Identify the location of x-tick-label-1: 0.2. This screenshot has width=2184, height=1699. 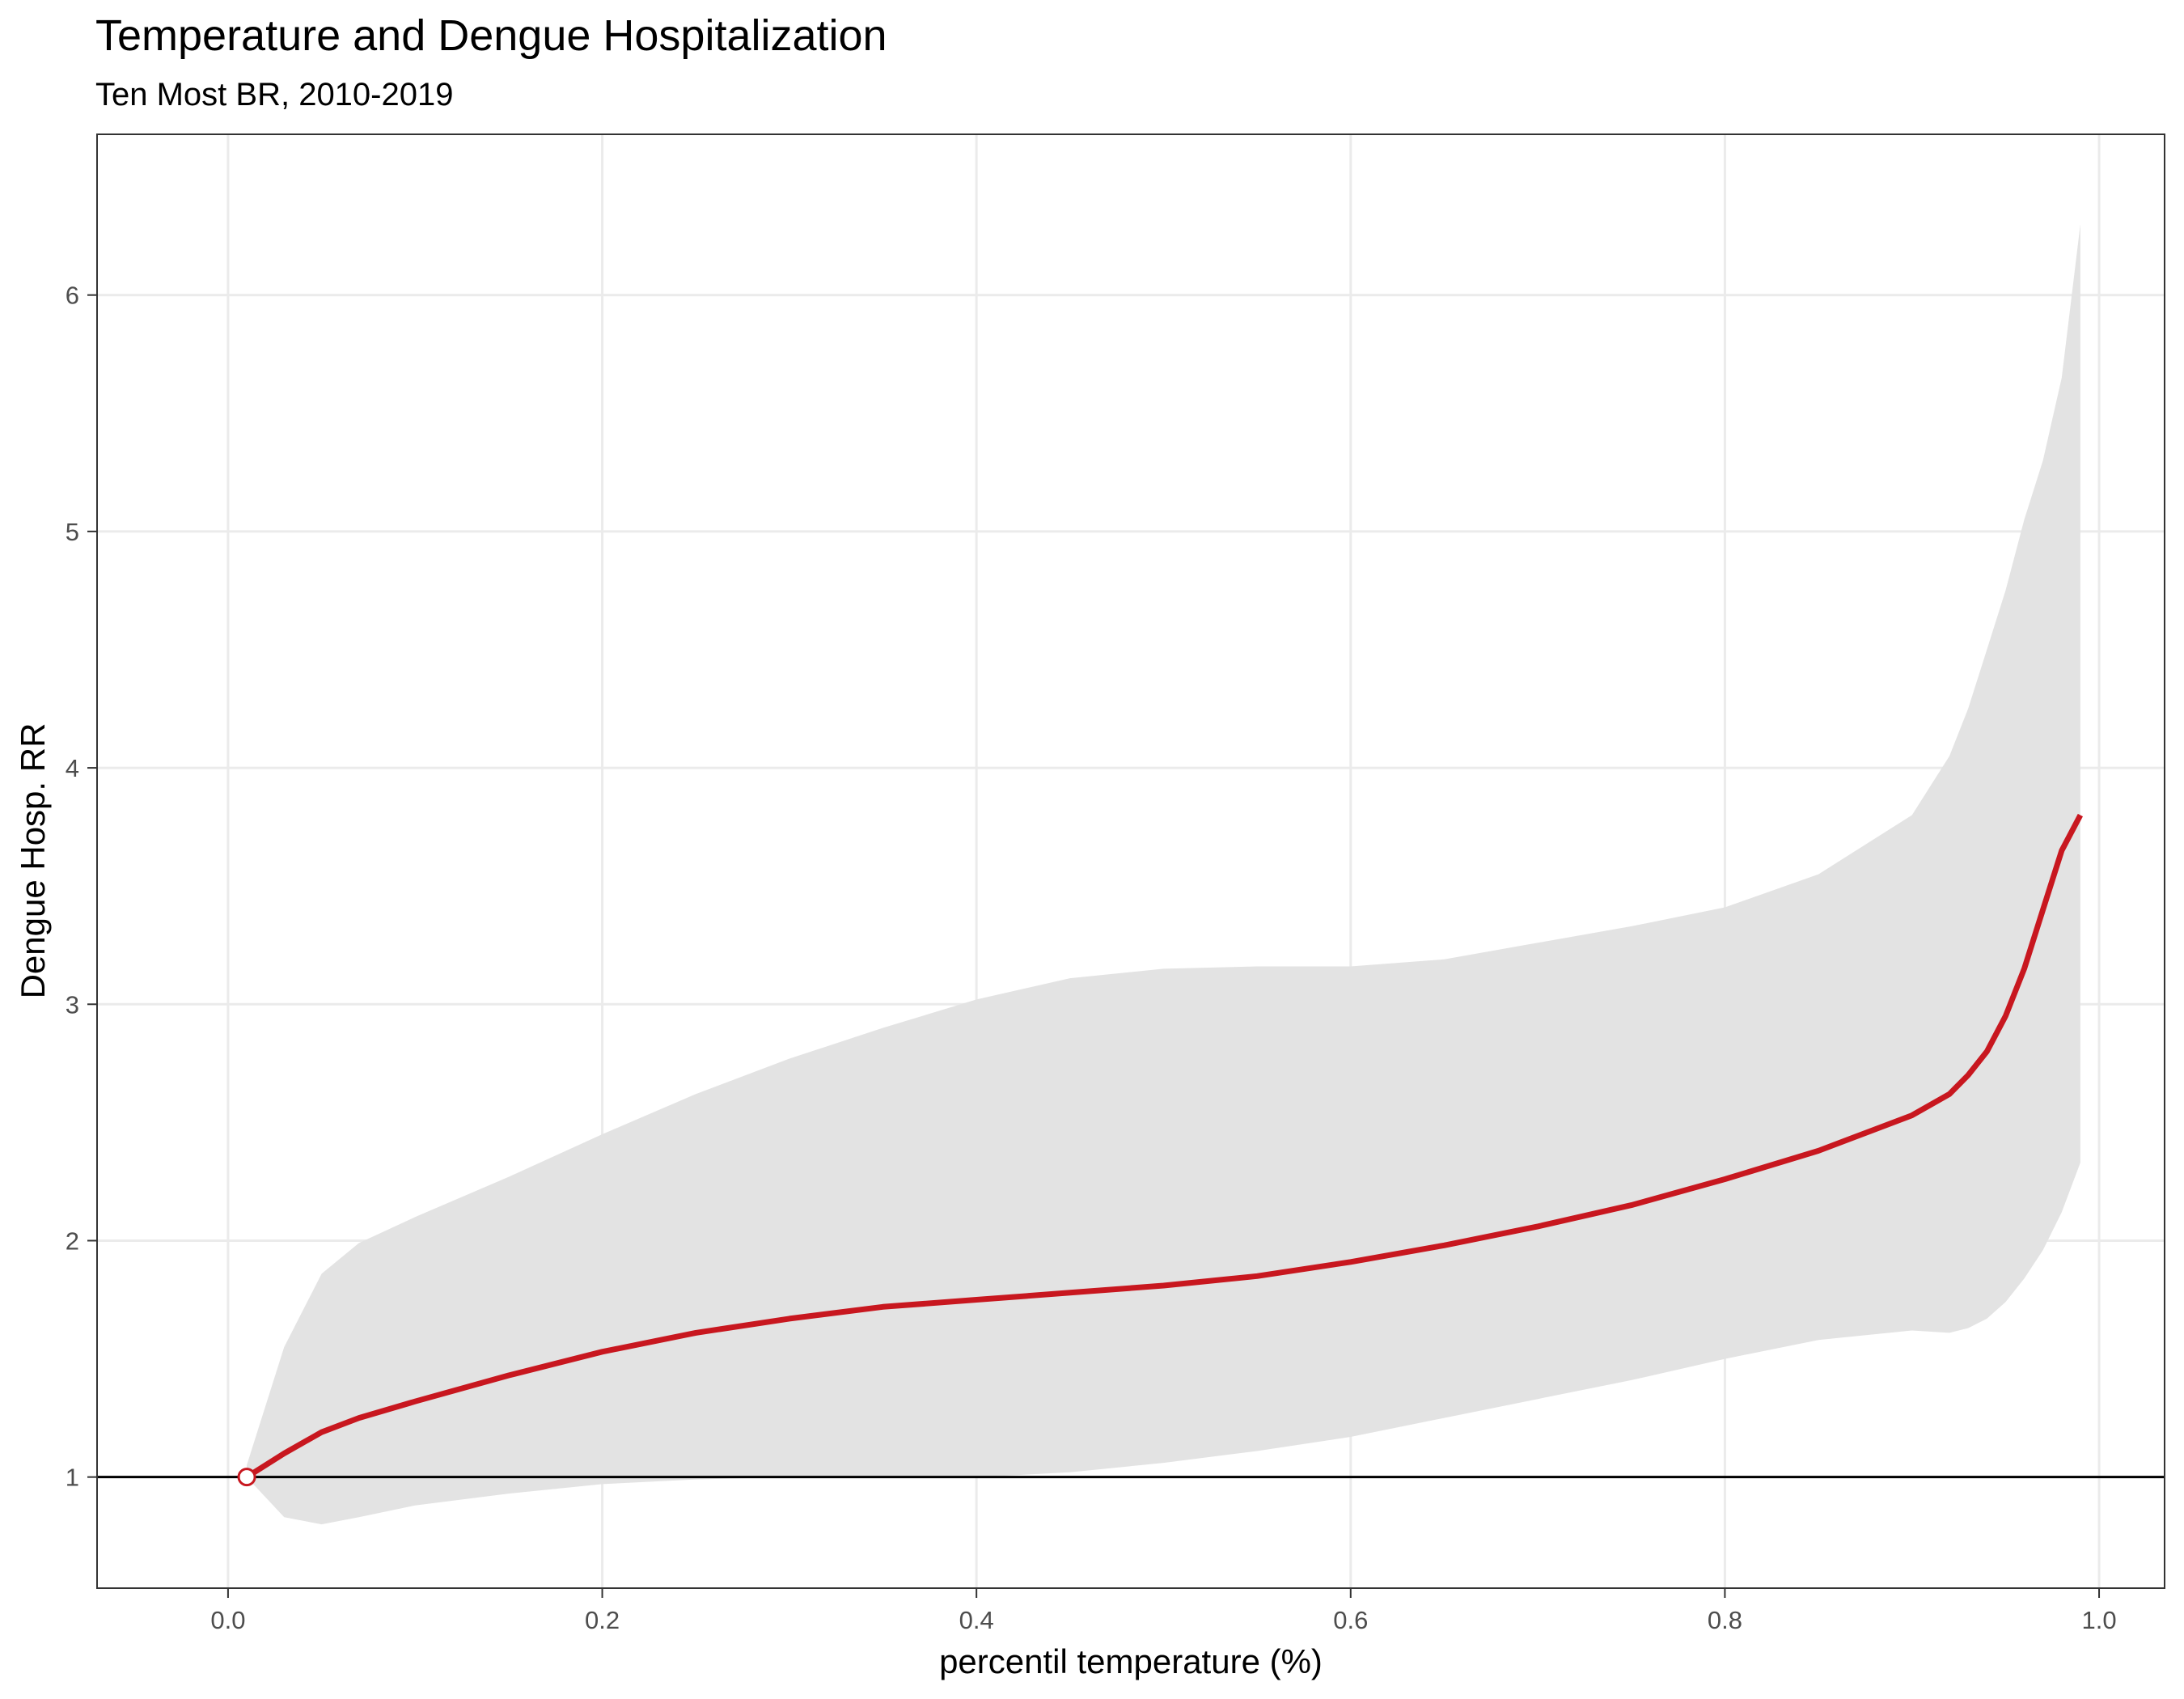
(602, 1620).